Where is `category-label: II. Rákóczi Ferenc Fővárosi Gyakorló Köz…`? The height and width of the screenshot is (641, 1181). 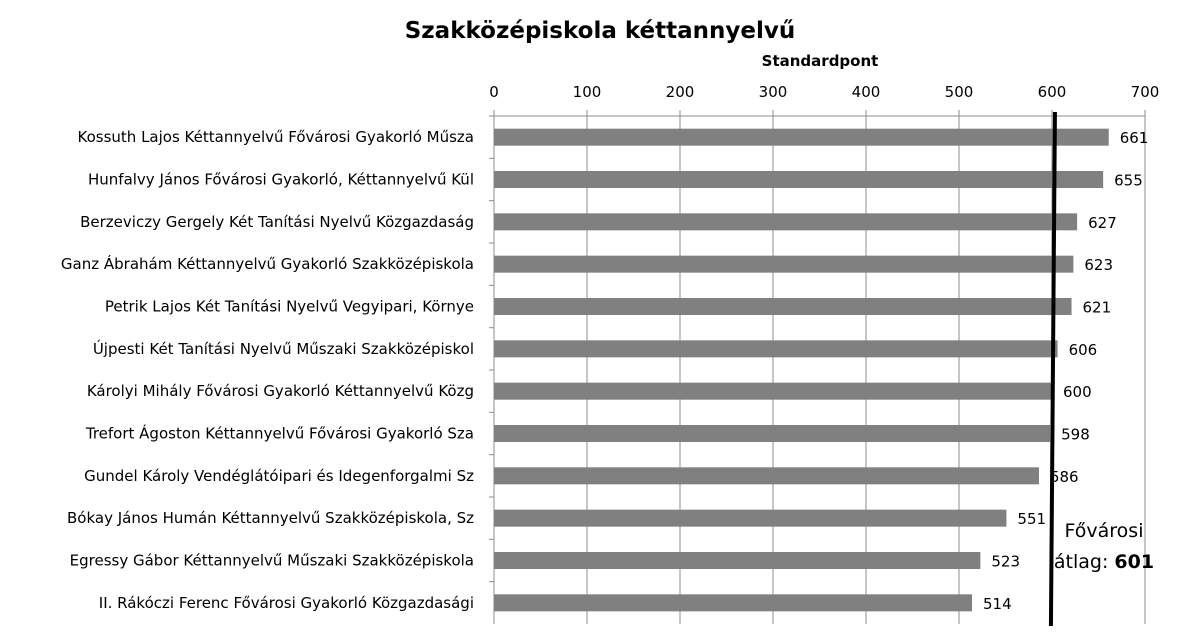 category-label: II. Rákóczi Ferenc Fővárosi Gyakorló Köz… is located at coordinates (286, 603).